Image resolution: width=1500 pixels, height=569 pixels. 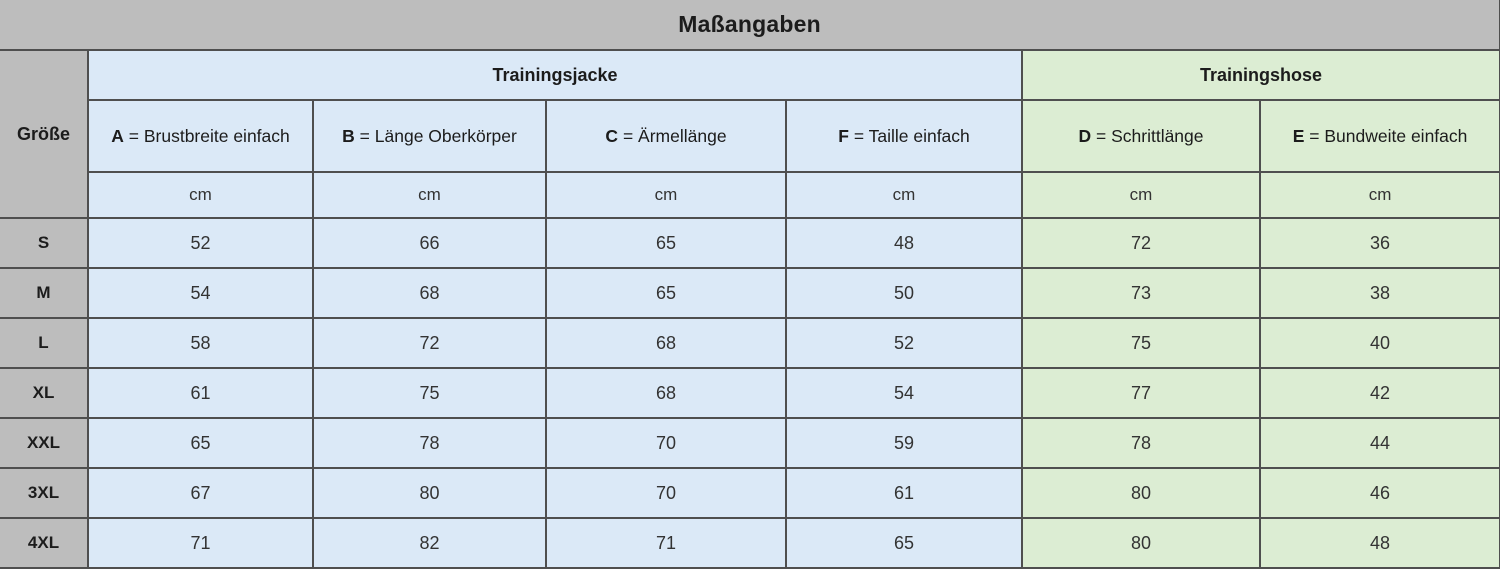 I want to click on size-row-s: S 52 66 65 48 72 36, so click(x=750, y=243).